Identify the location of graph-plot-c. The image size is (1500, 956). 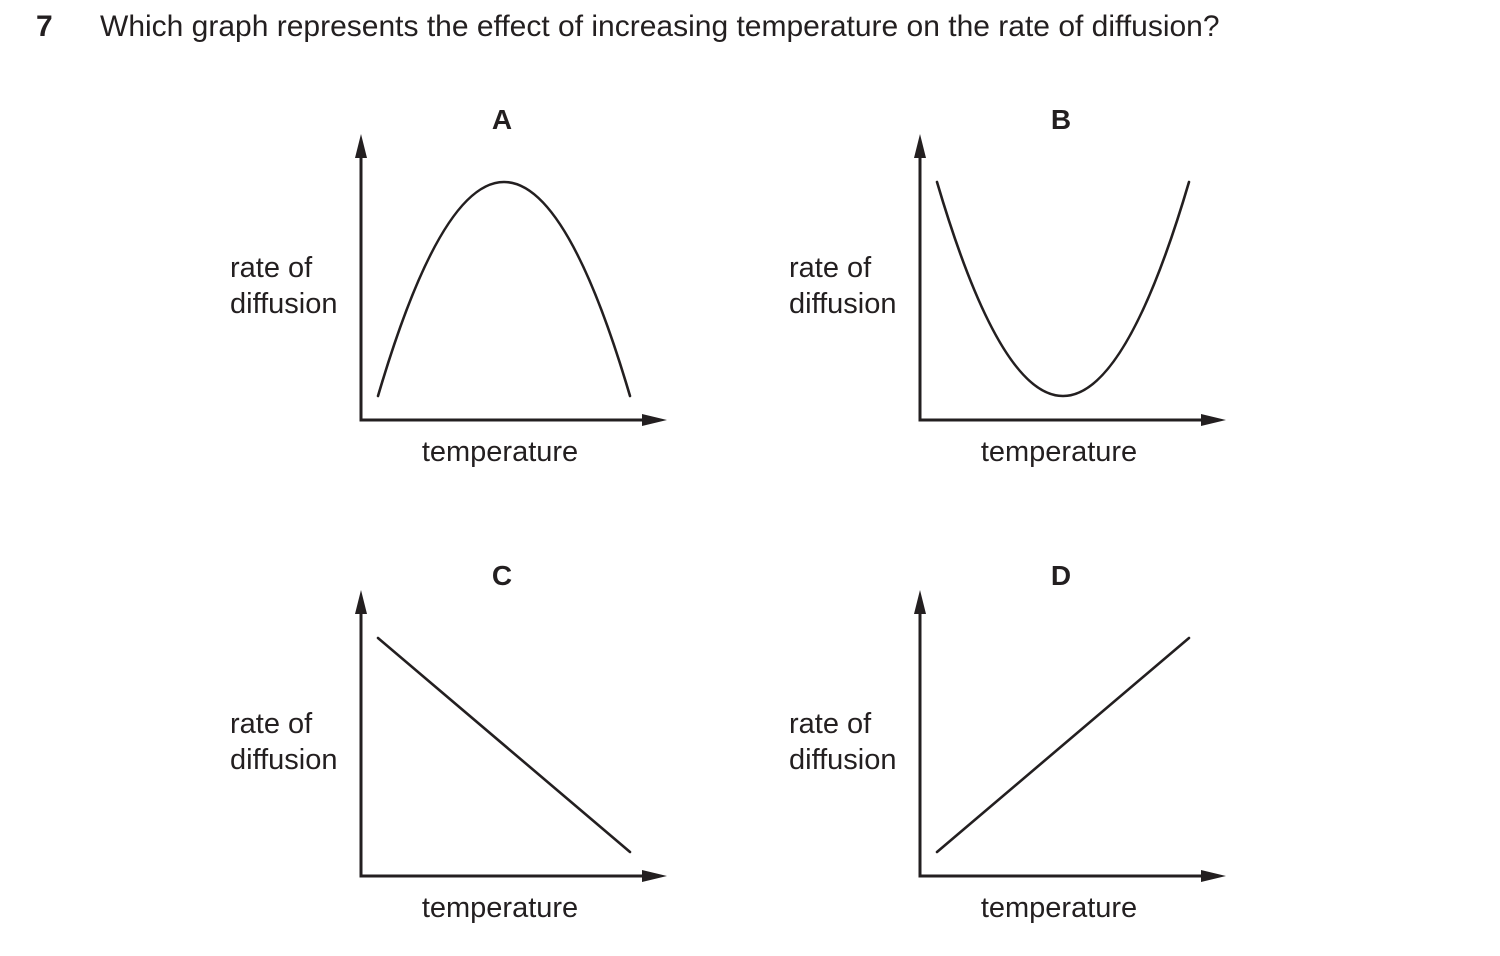
(511, 736).